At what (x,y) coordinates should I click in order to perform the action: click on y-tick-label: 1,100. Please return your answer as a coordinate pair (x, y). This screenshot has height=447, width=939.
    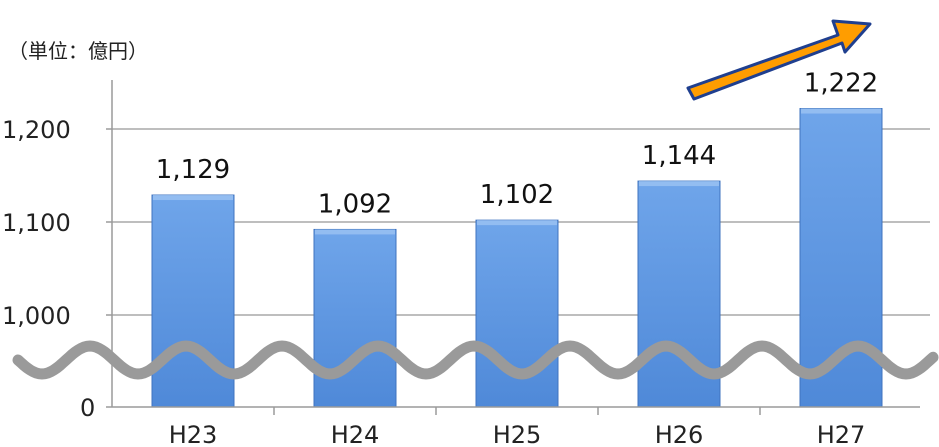
    Looking at the image, I should click on (36, 223).